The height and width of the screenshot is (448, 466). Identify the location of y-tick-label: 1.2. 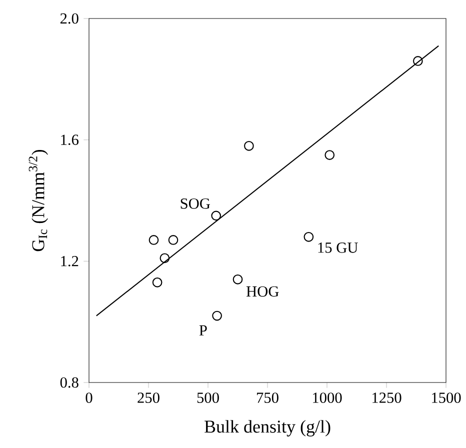
(69, 261).